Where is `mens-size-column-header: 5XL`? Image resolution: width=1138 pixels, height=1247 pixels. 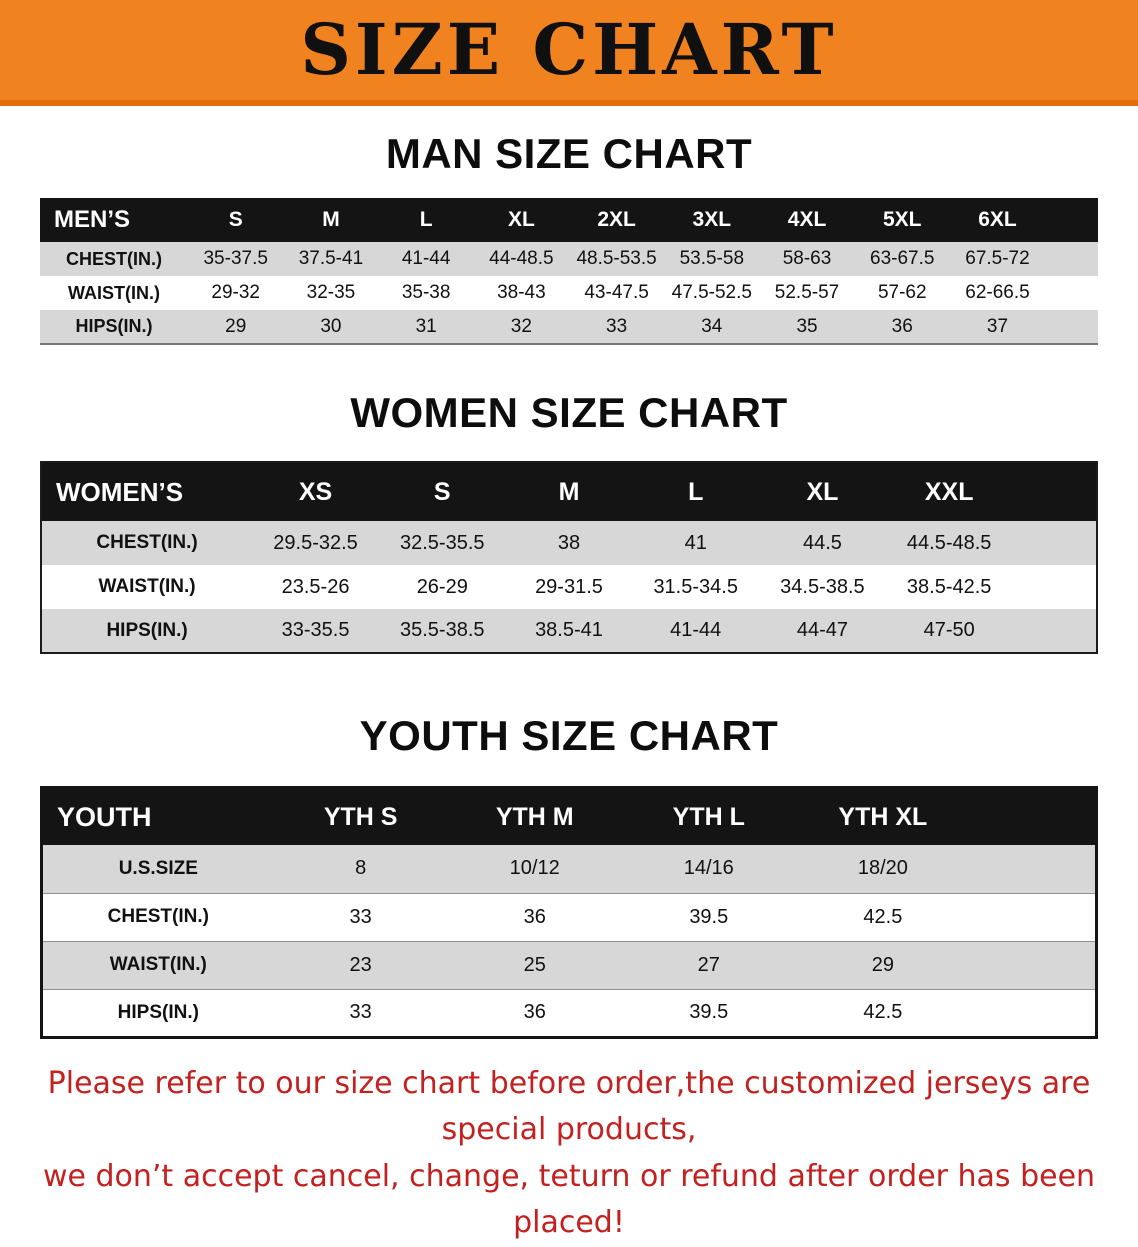
mens-size-column-header: 5XL is located at coordinates (902, 220).